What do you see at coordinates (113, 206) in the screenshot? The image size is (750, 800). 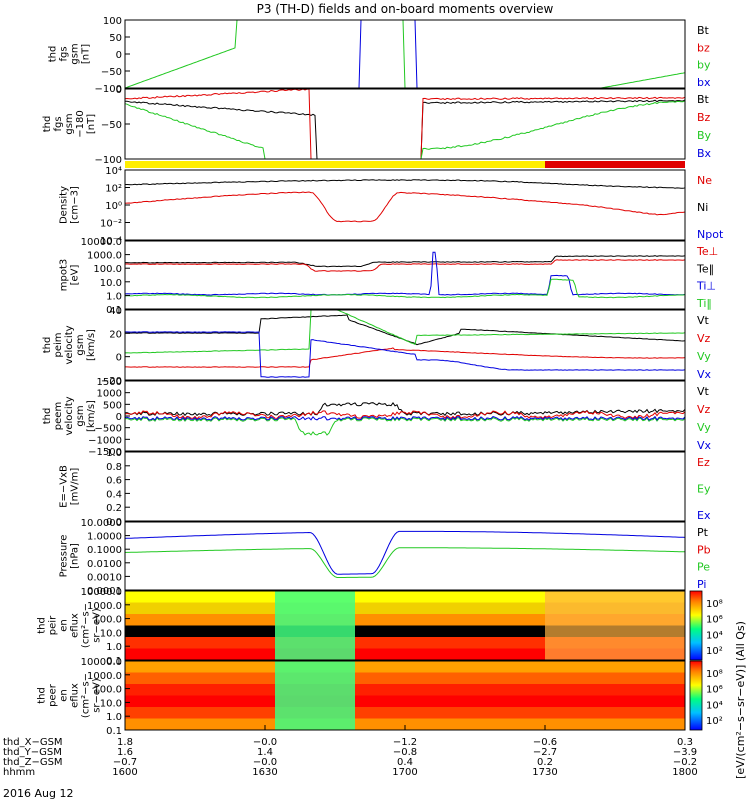 I see `y-tick-label: 10⁰` at bounding box center [113, 206].